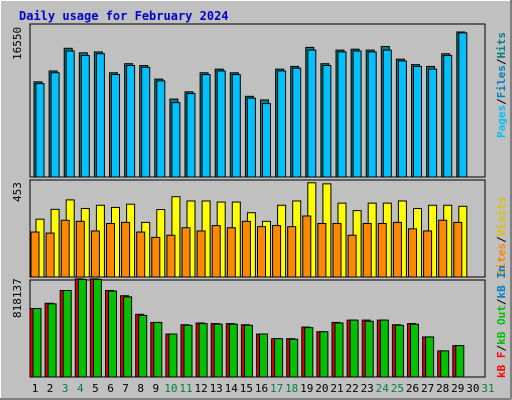 The height and width of the screenshot is (400, 512). Describe the element at coordinates (457, 388) in the screenshot. I see `day-label-29: 29` at that location.